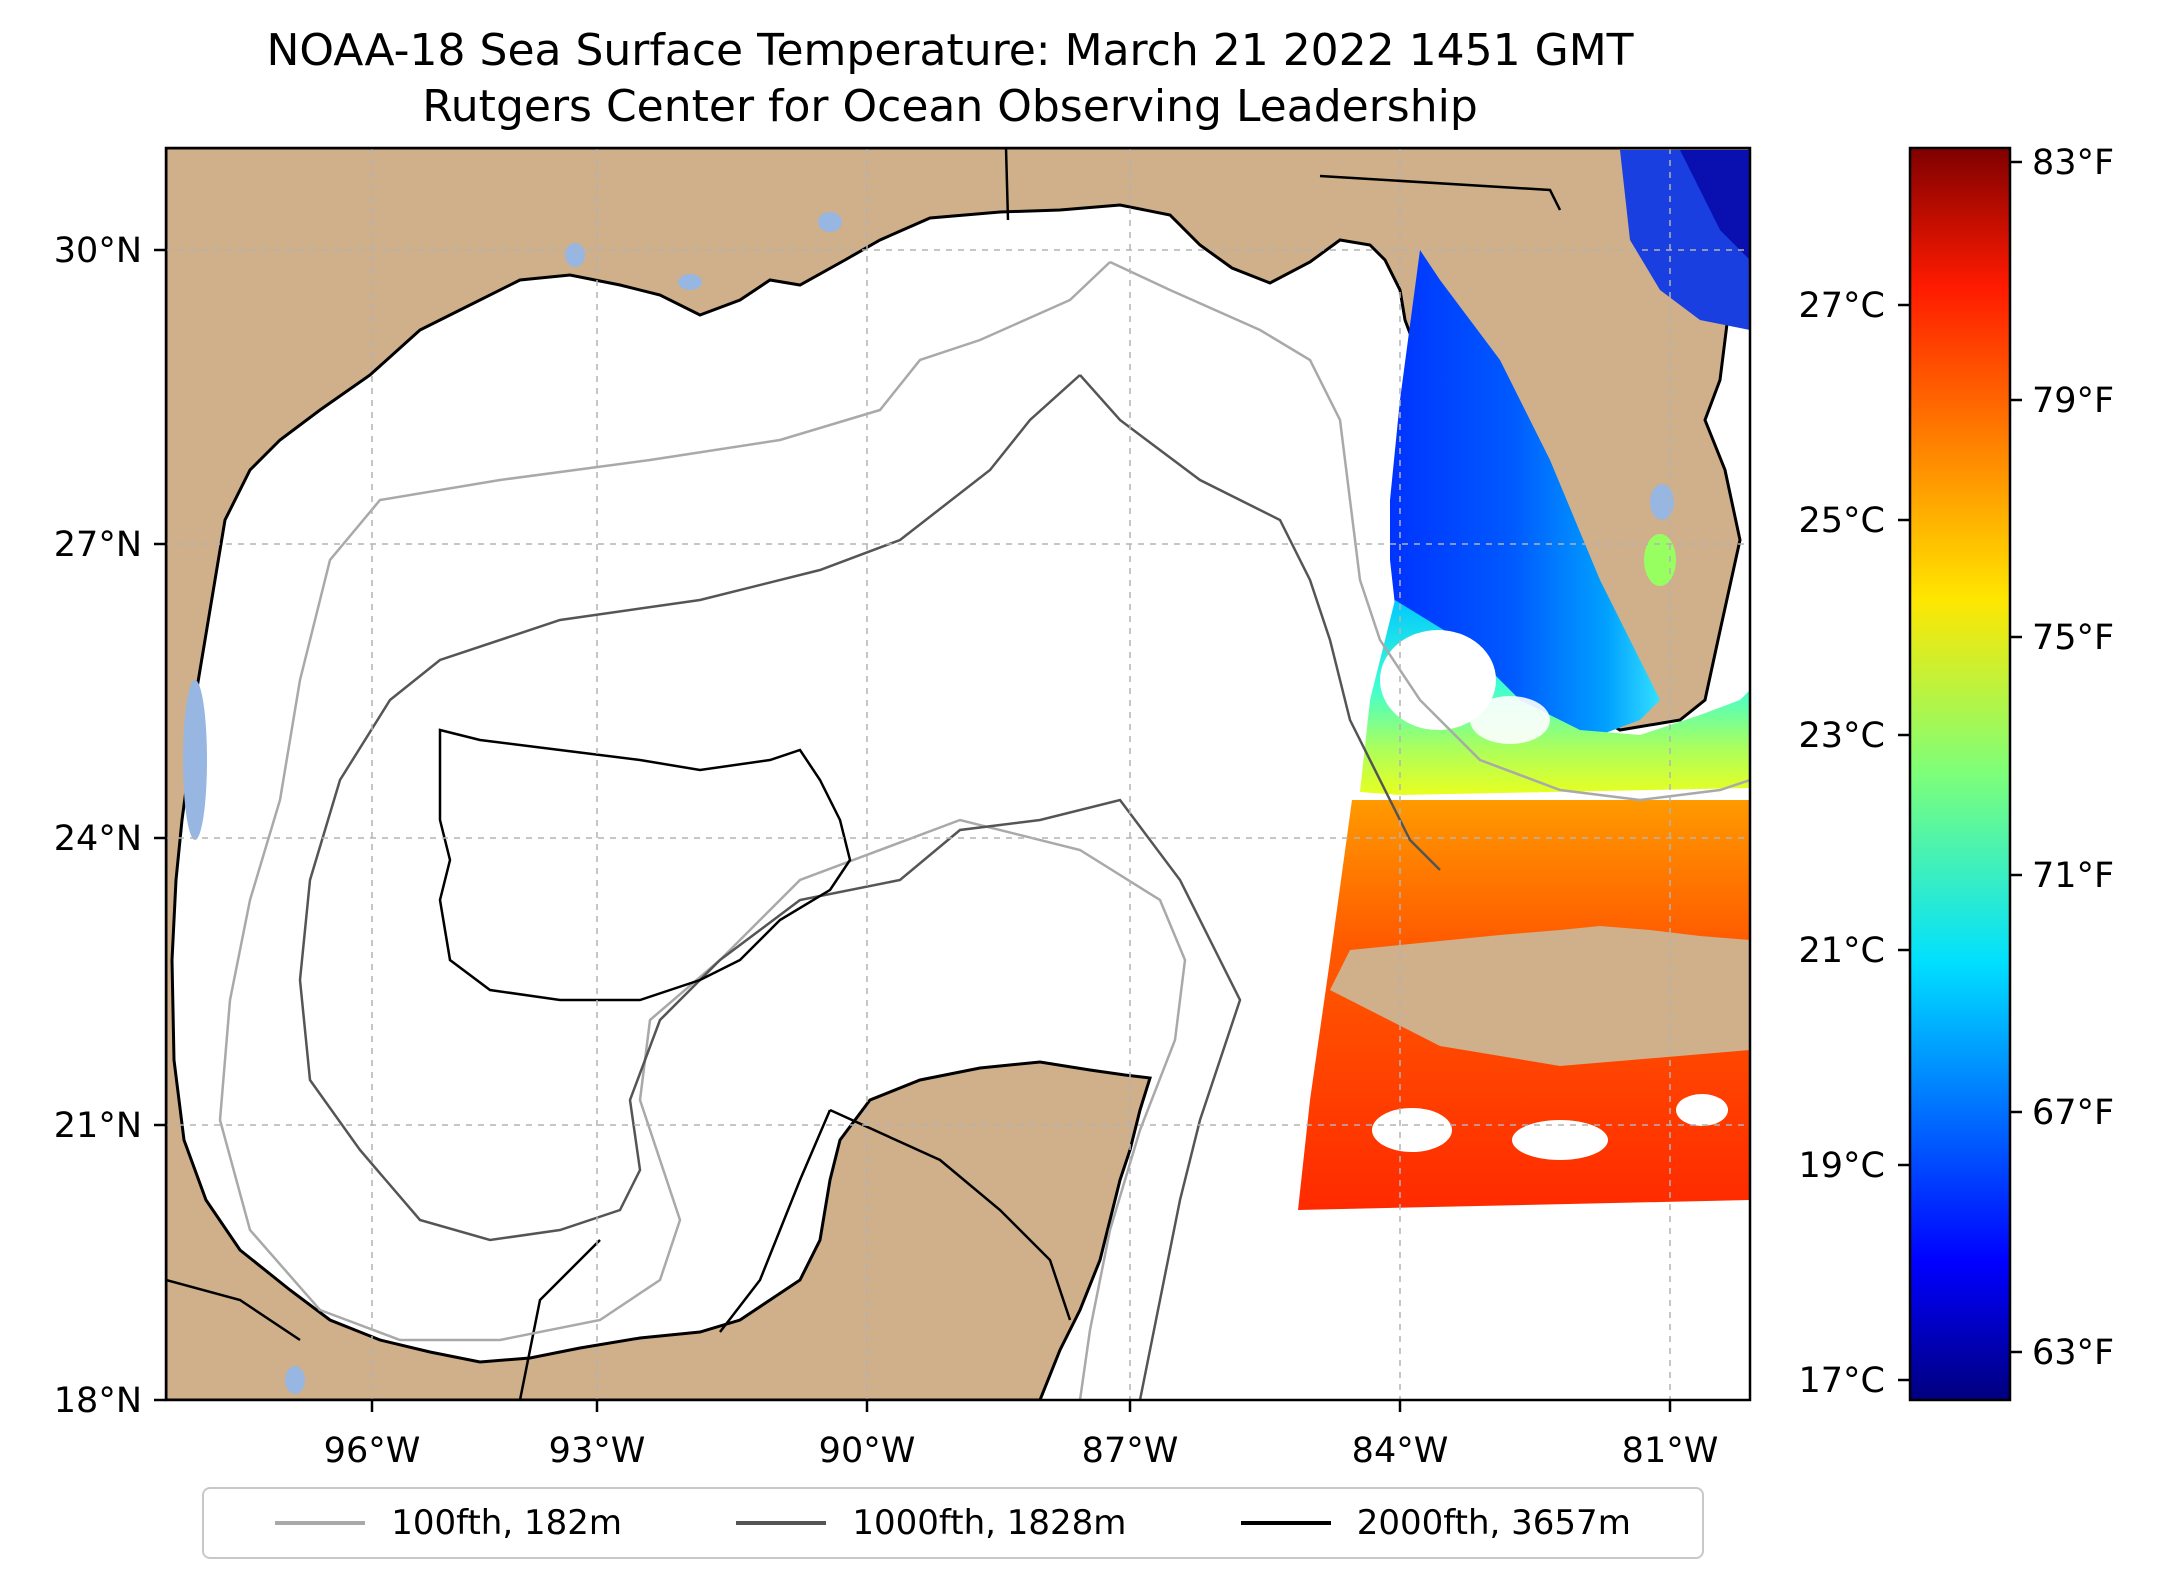  Describe the element at coordinates (98, 839) in the screenshot. I see `lat-tick-label: 24°N` at that location.